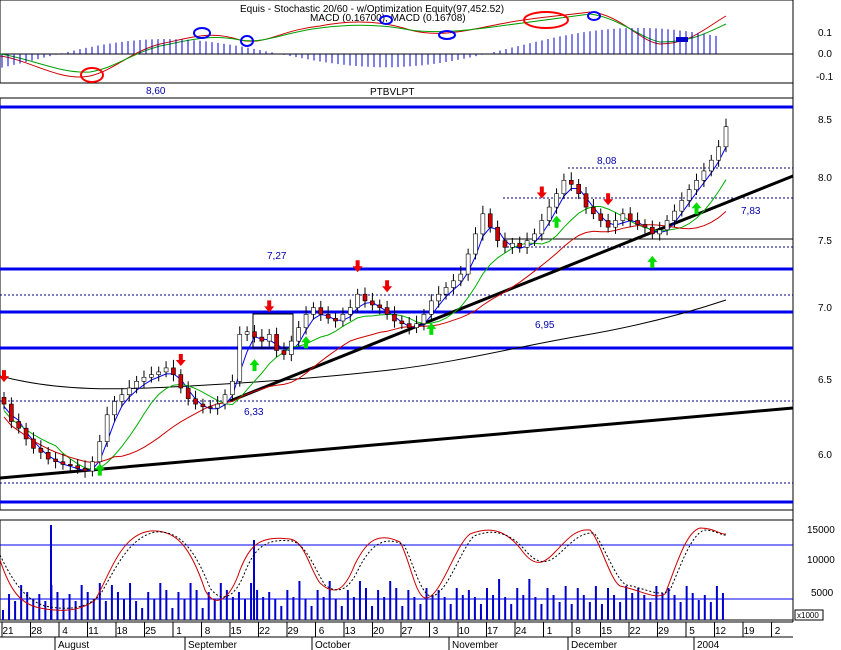  What do you see at coordinates (273, 331) in the screenshot?
I see `consolidation-box` at bounding box center [273, 331].